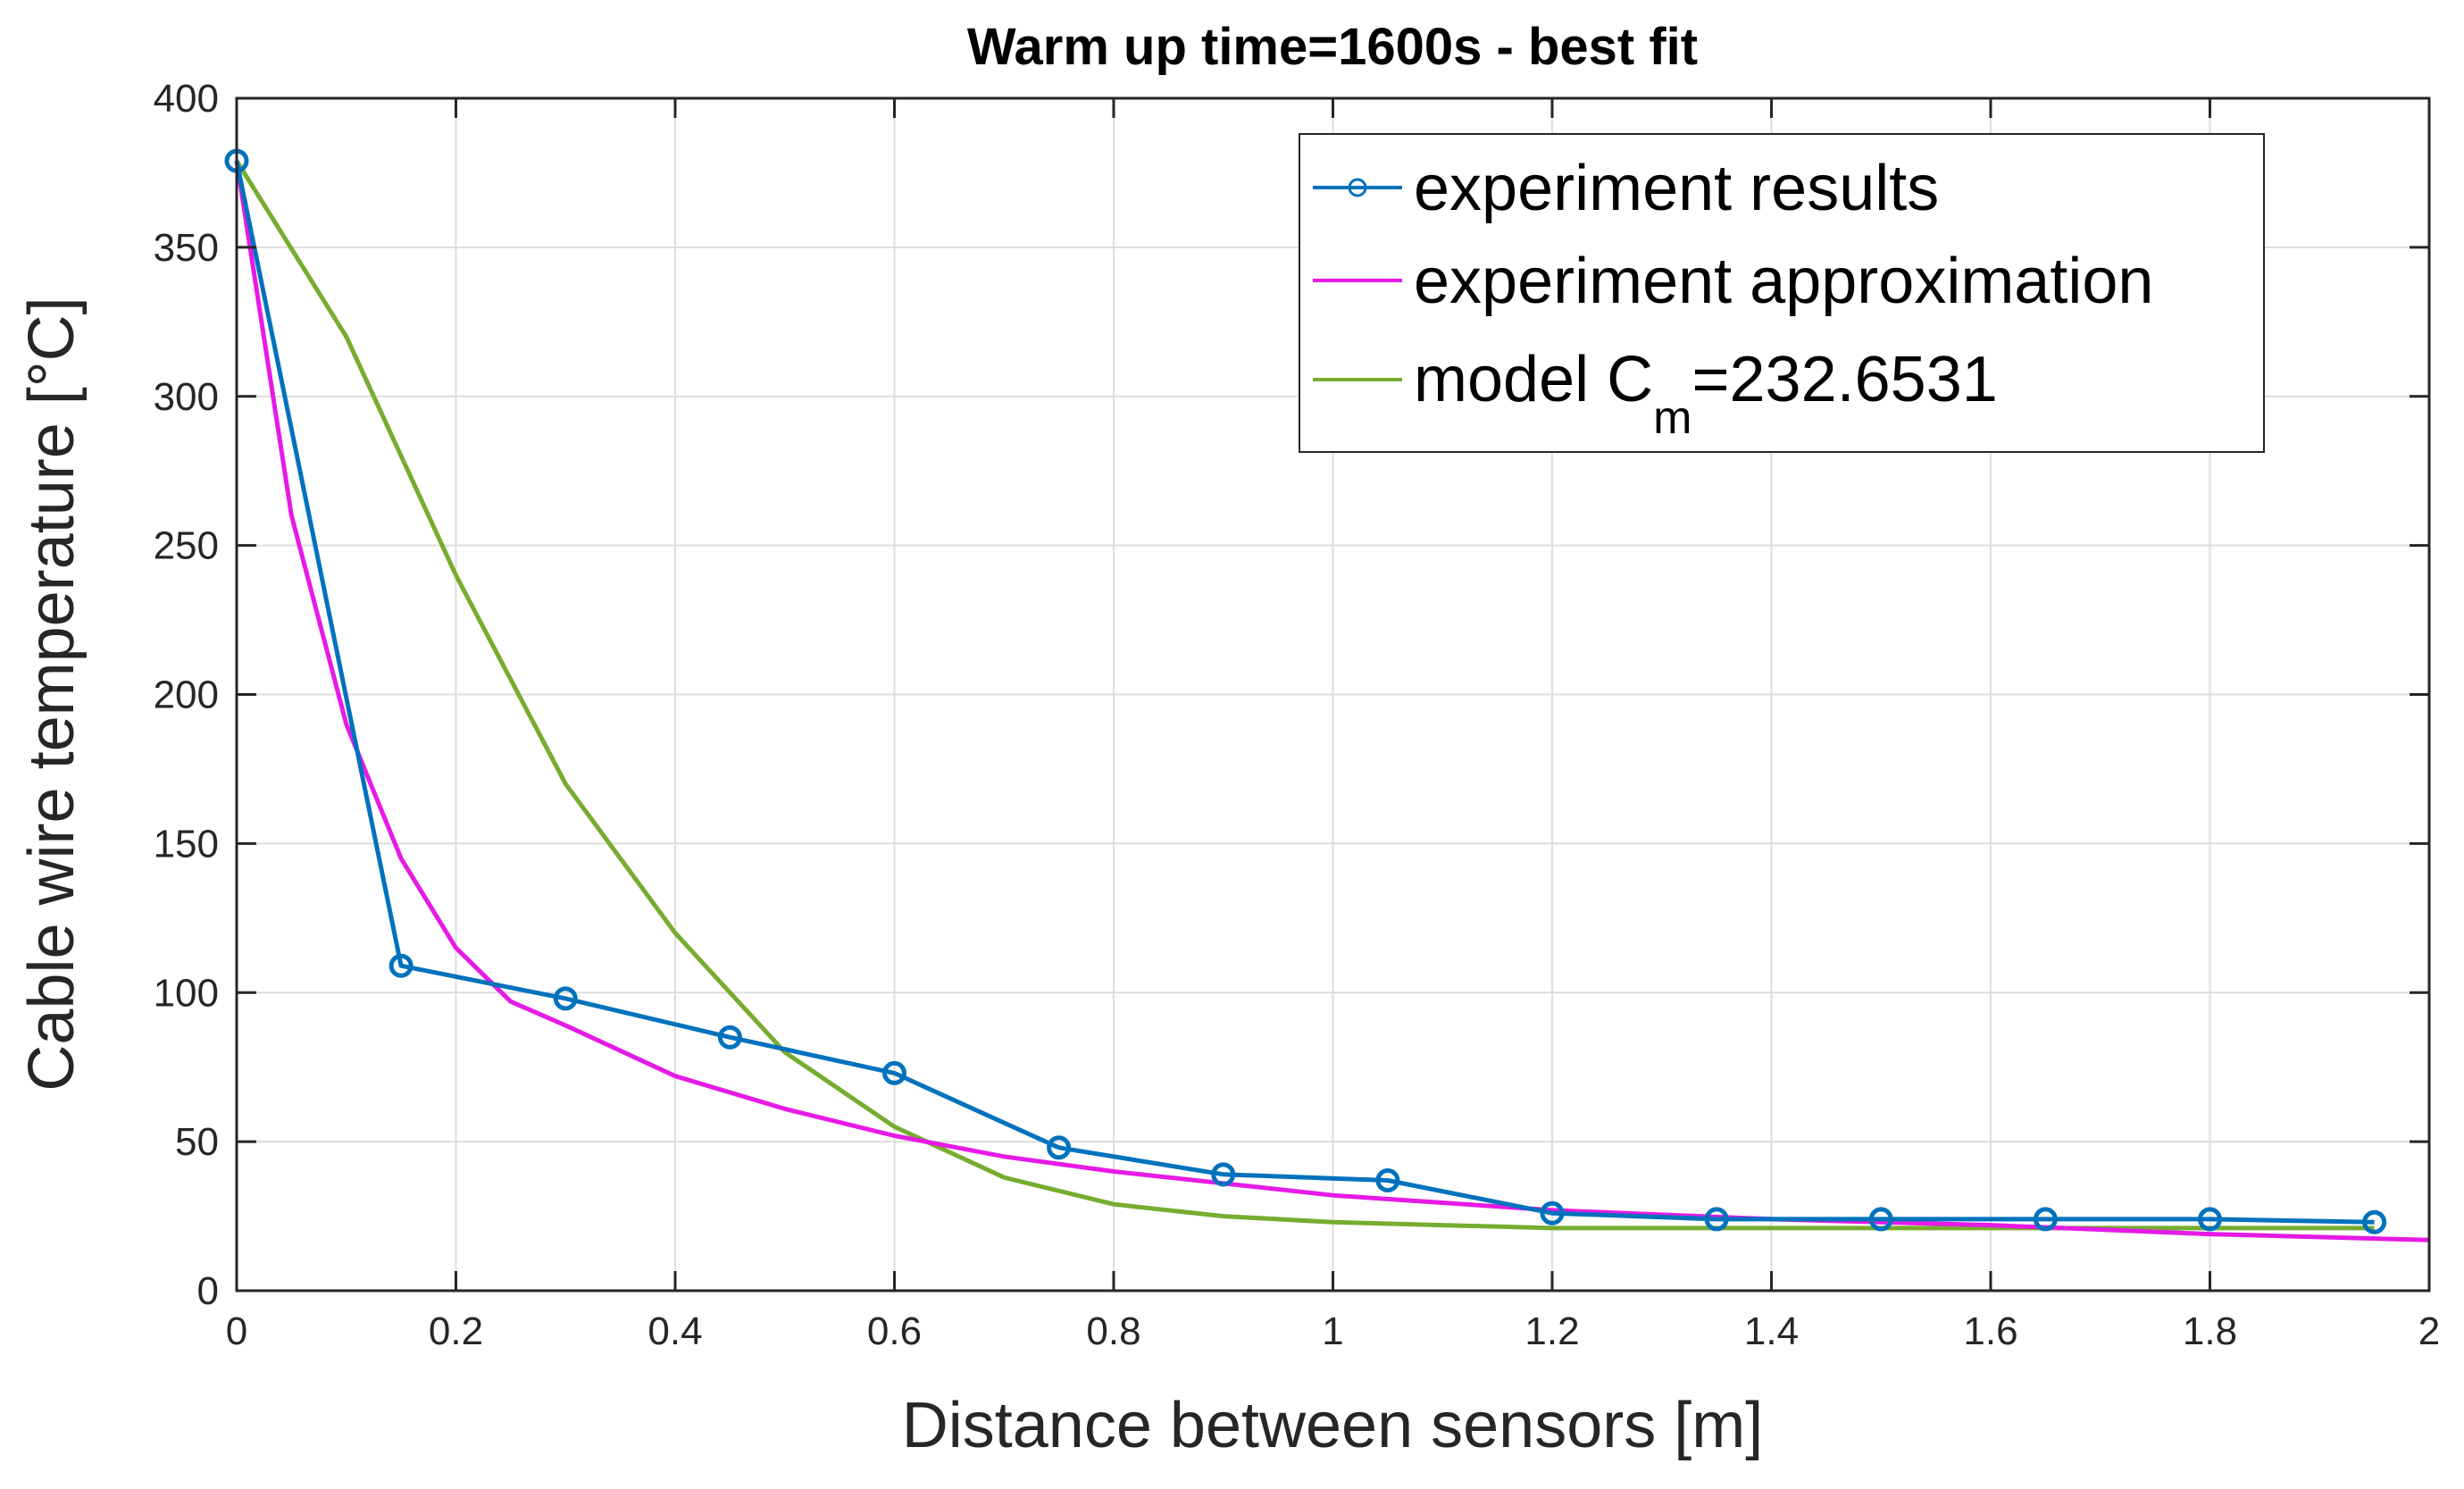 The width and height of the screenshot is (2464, 1489). I want to click on x-tick-label: 0.8, so click(1113, 1331).